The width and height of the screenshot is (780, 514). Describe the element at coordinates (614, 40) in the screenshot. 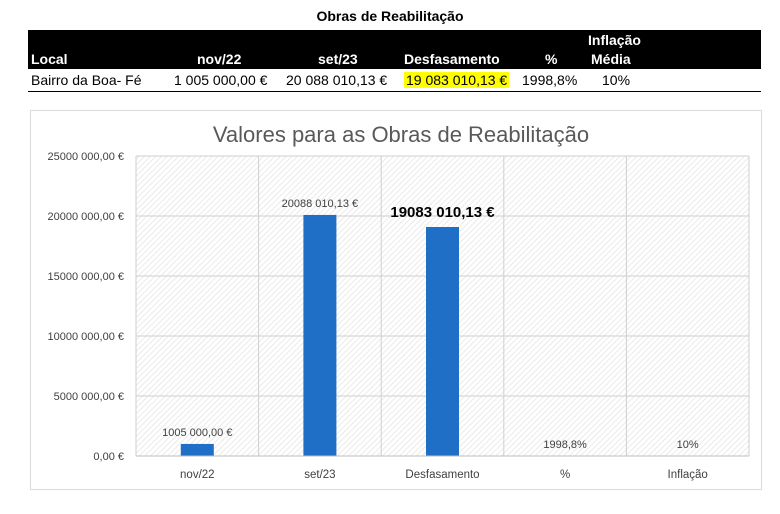

I see `header-inflacao: Inflação` at that location.